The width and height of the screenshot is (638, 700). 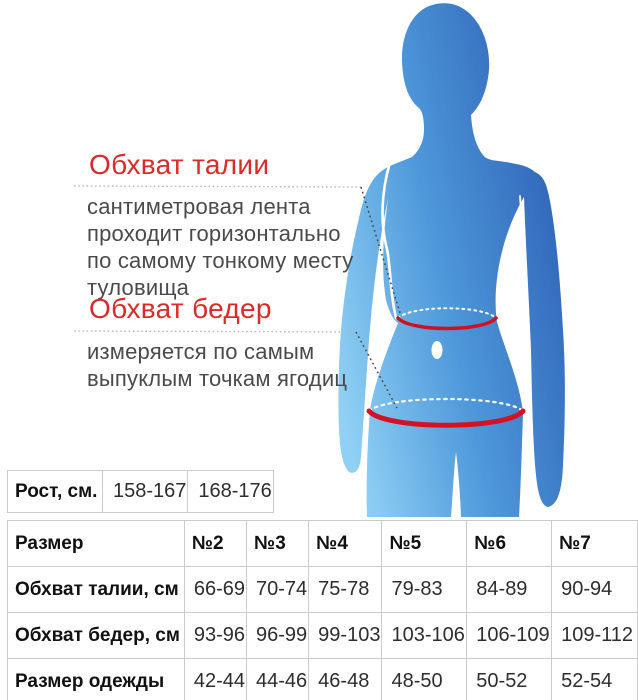 I want to click on waist-title: Обхват талии, so click(x=179, y=164).